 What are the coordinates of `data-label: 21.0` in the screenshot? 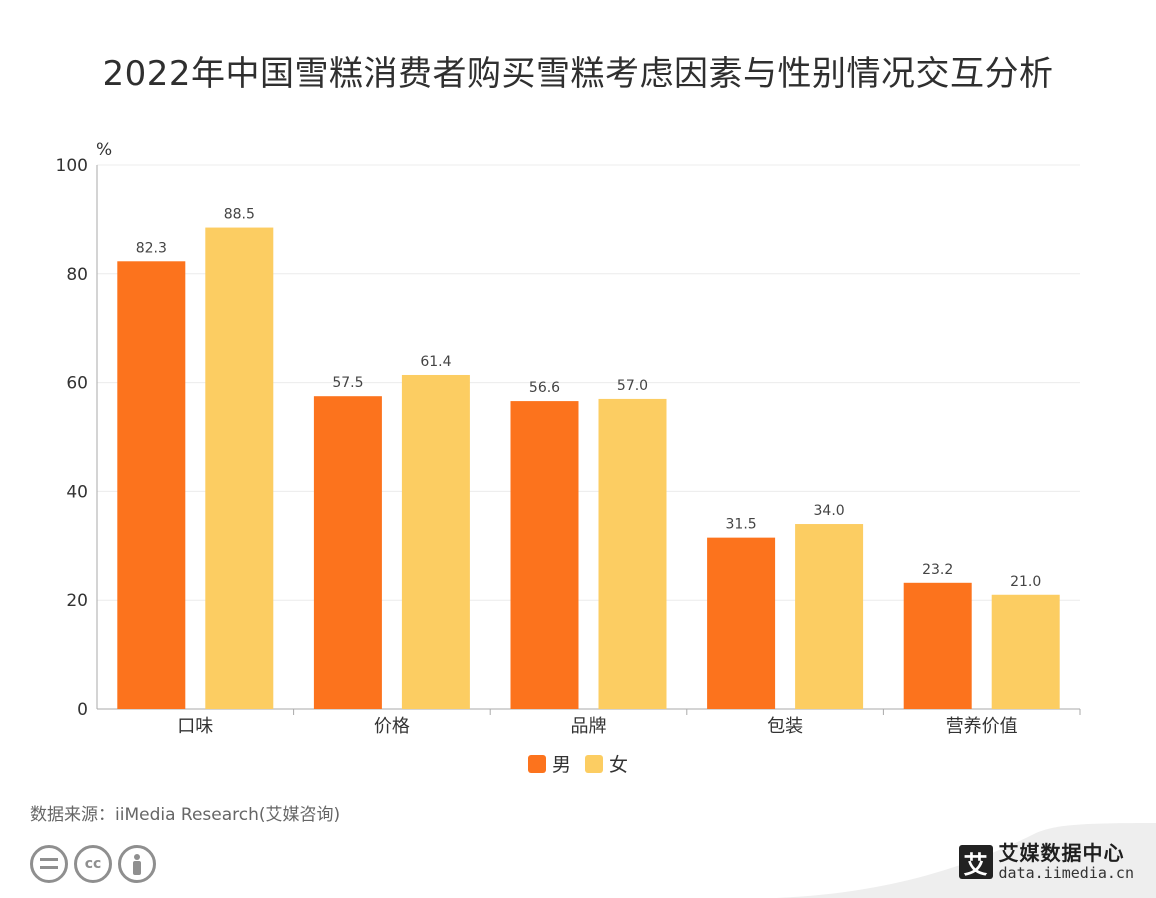 It's located at (1025, 582).